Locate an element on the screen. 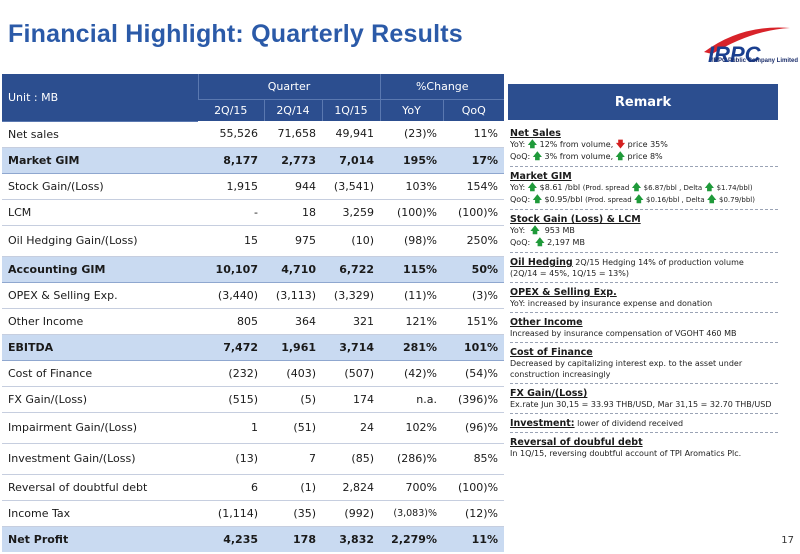 The height and width of the screenshot is (554, 800). row-label: Investment Gain/(Loss) is located at coordinates (100, 459).